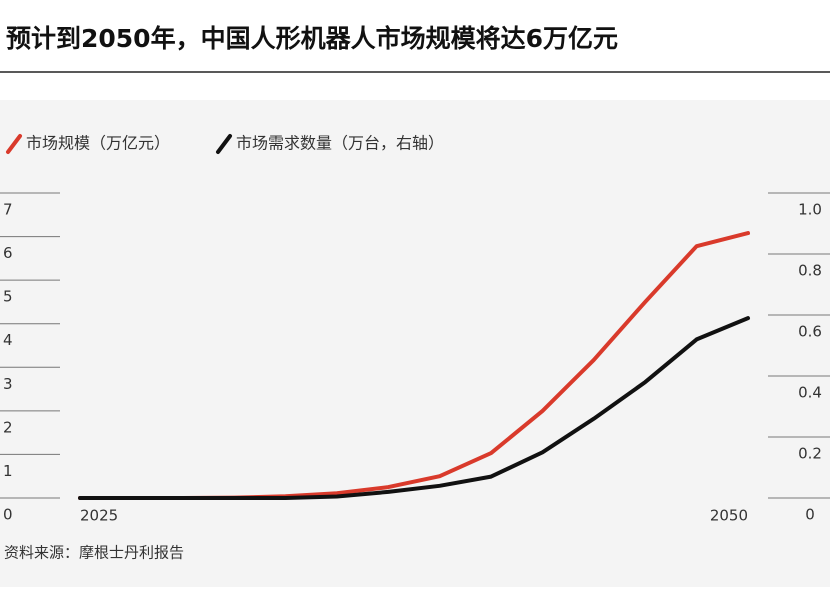 The height and width of the screenshot is (591, 830). What do you see at coordinates (729, 516) in the screenshot?
I see `x-tick-label: 2050` at bounding box center [729, 516].